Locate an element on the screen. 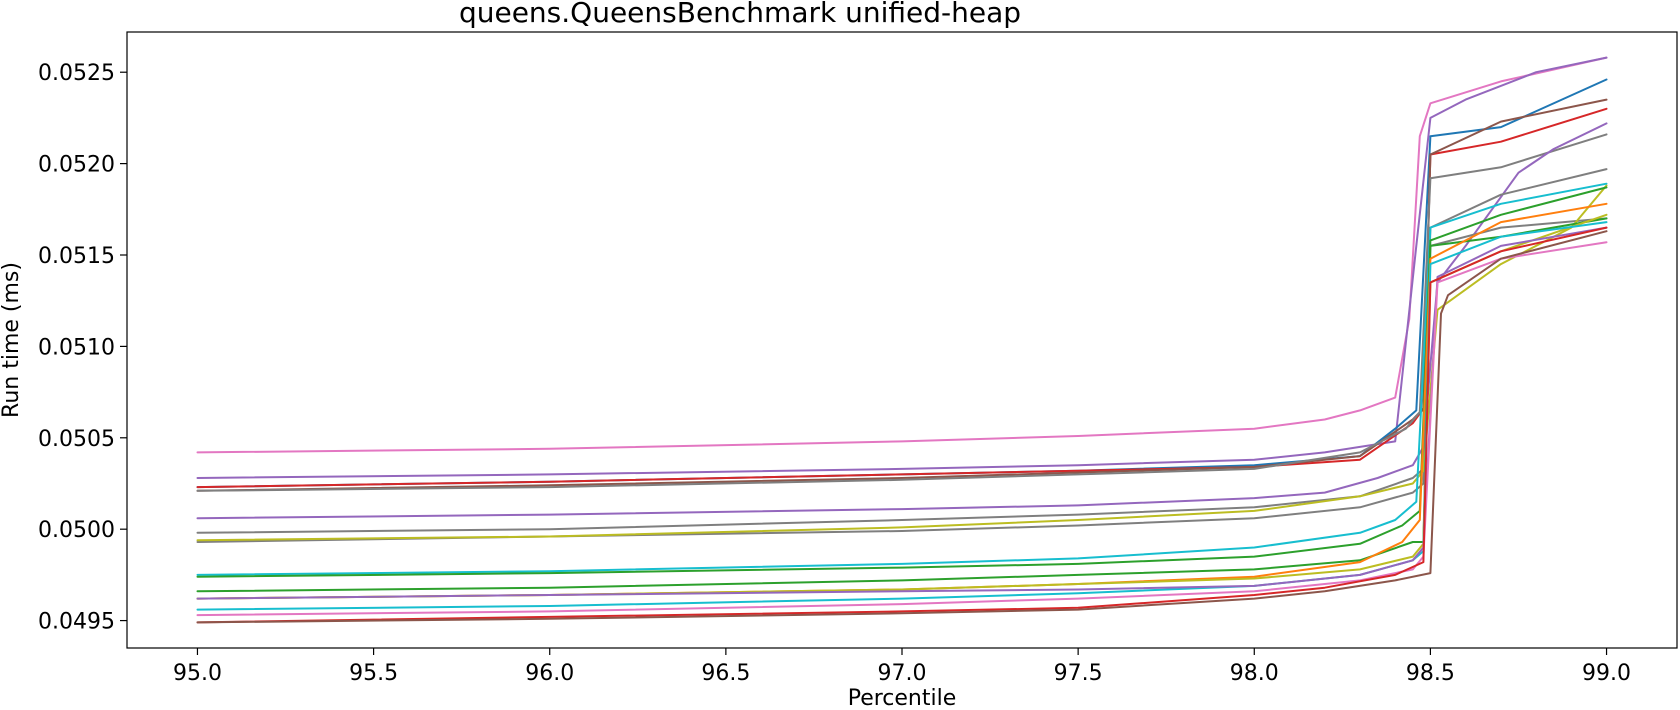 Image resolution: width=1680 pixels, height=710 pixels. x-tick-label: 96.0 is located at coordinates (549, 673).